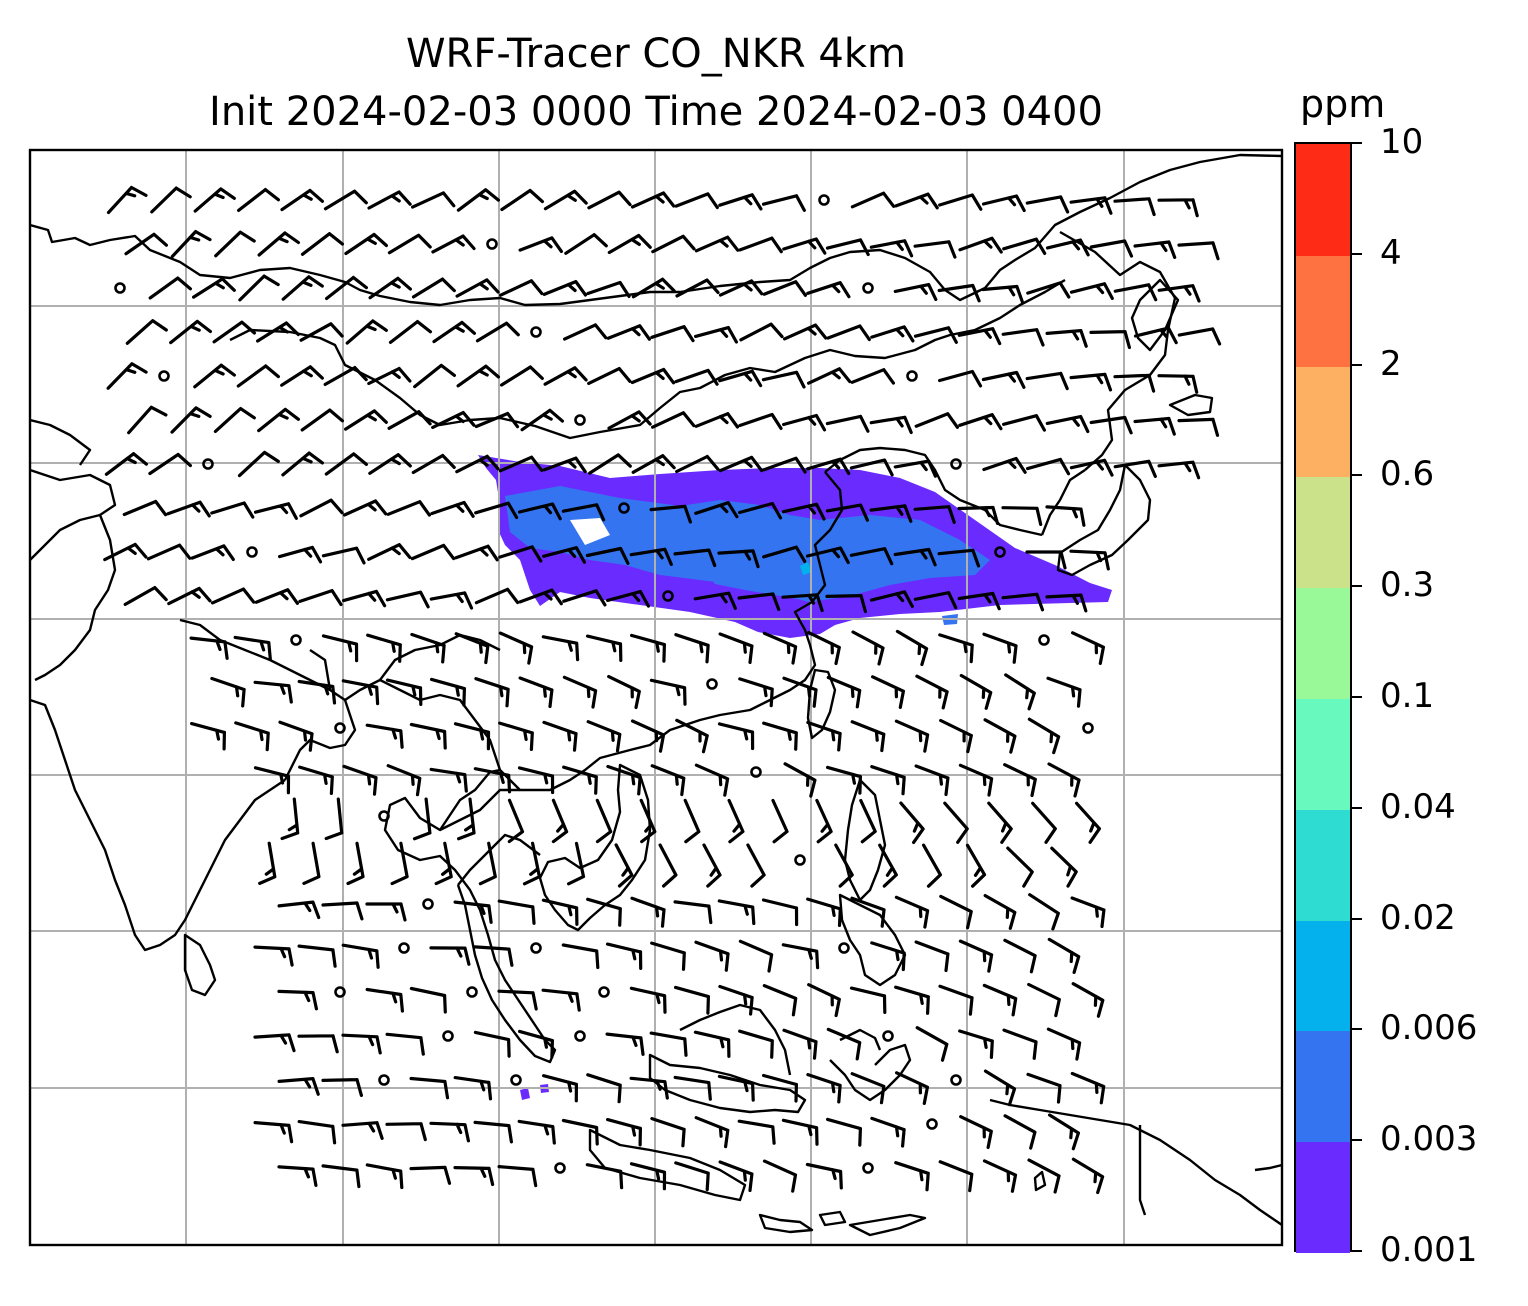 The width and height of the screenshot is (1528, 1306). I want to click on colorbar-tick-label: 0.1, so click(1407, 696).